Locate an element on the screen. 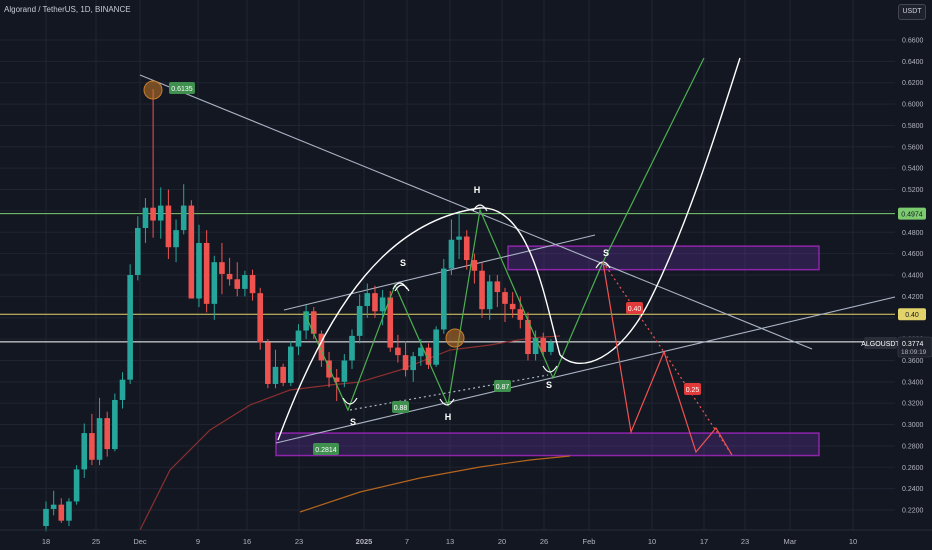 The height and width of the screenshot is (550, 932). svg-text: 0.40 is located at coordinates (635, 309).